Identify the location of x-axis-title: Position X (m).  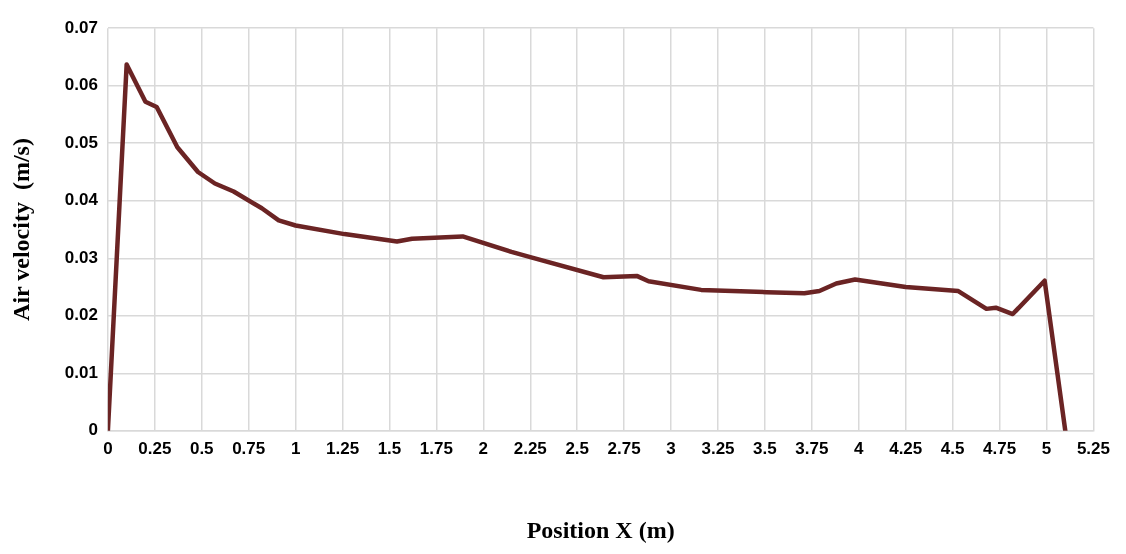
(600, 529).